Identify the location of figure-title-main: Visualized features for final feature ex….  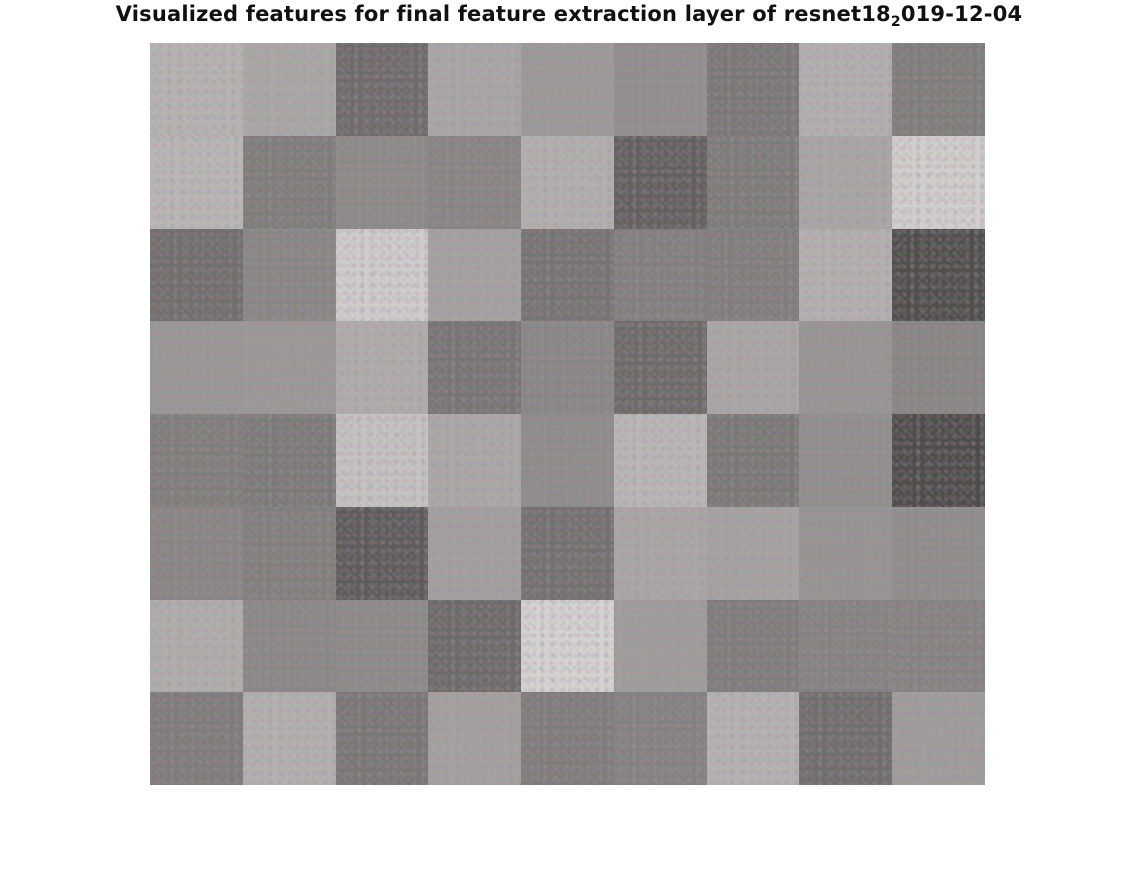
(503, 14).